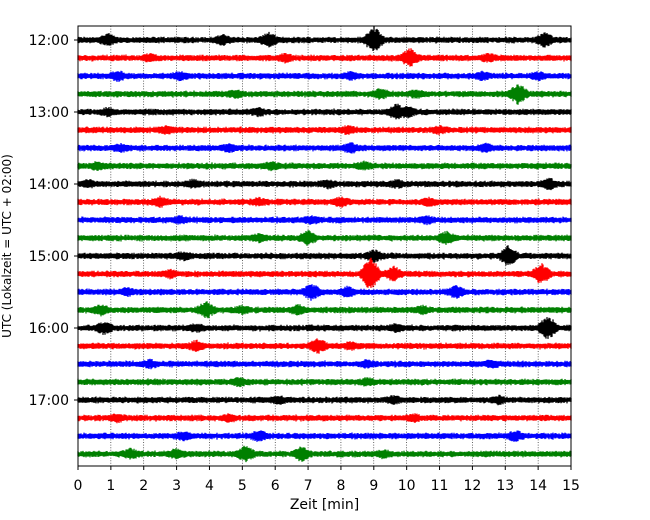 The width and height of the screenshot is (650, 520). Describe the element at coordinates (324, 111) in the screenshot. I see `trace-13:00` at that location.